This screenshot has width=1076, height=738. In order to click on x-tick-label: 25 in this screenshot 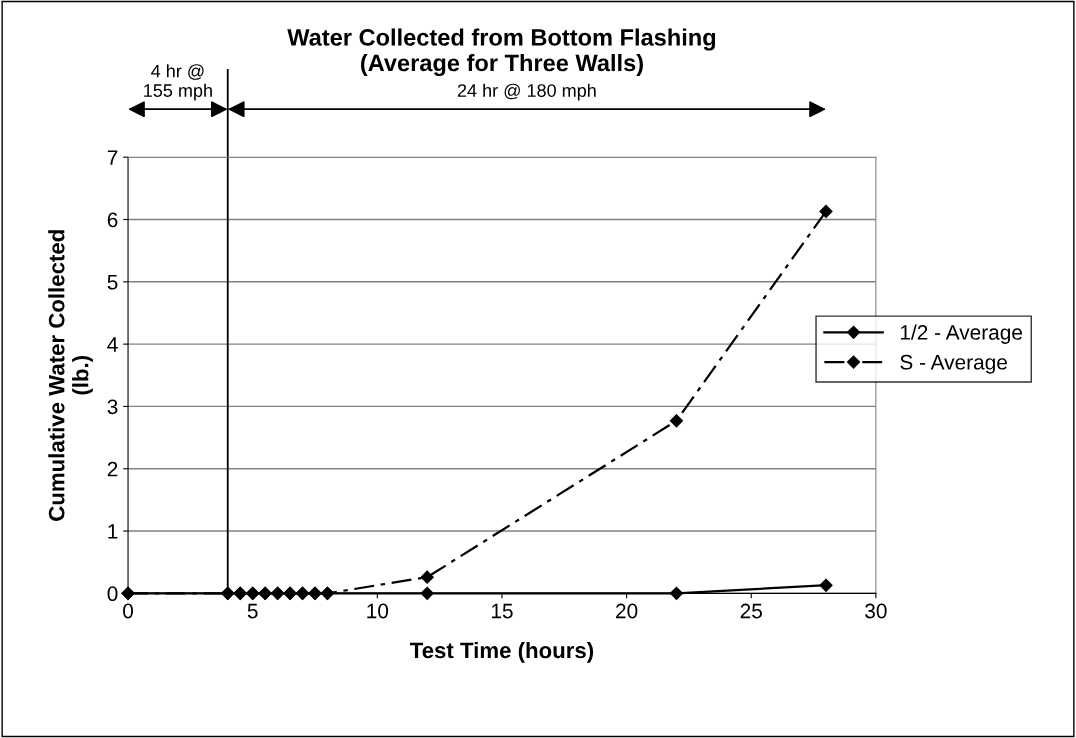, I will do `click(751, 611)`.